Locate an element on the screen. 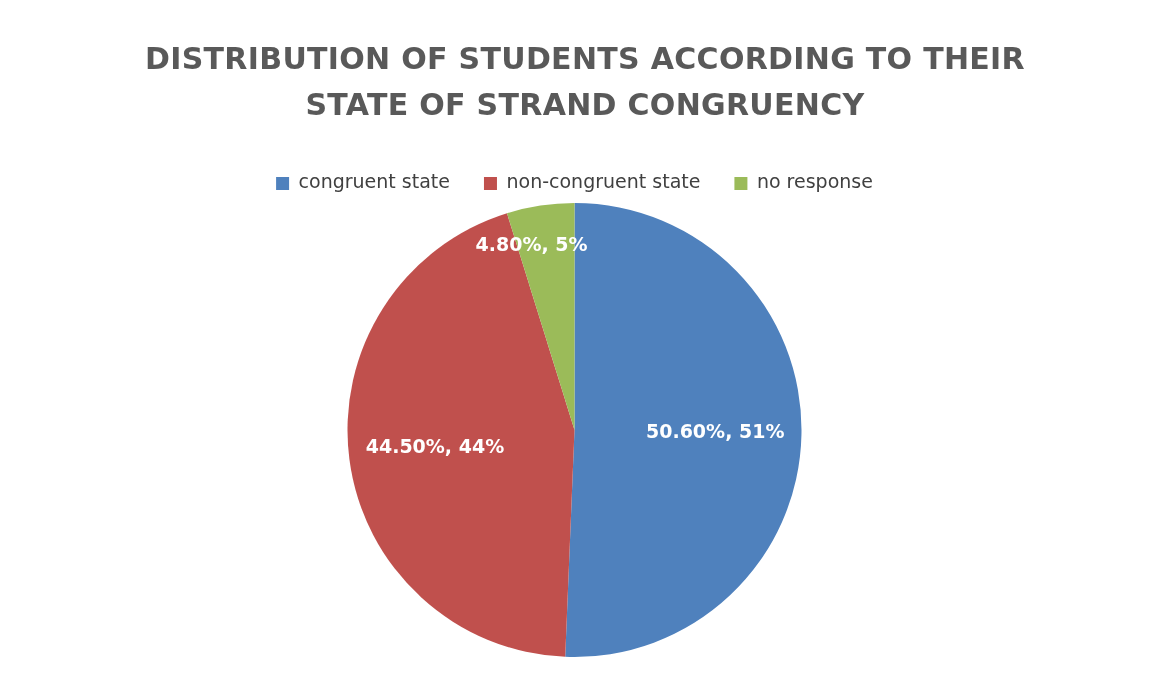 The image size is (1149, 677). legend-label: no response is located at coordinates (814, 181).